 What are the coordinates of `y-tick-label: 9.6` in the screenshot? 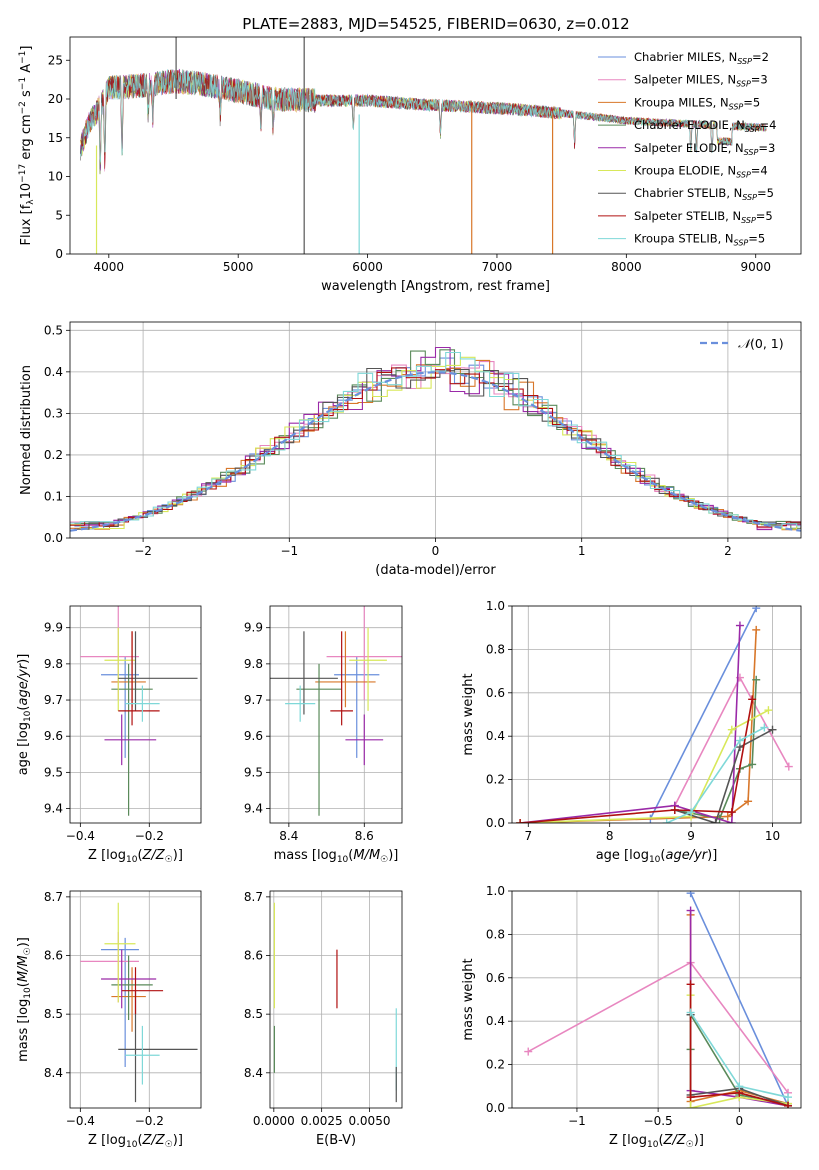 It's located at (253, 736).